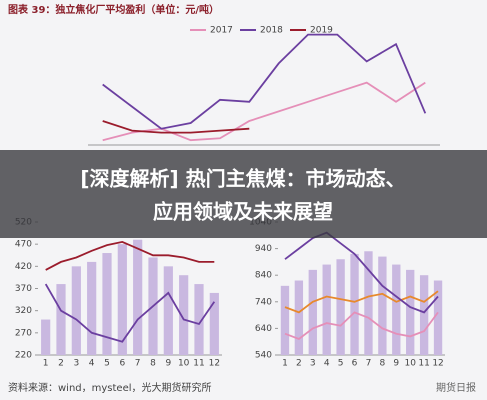 Image resolution: width=487 pixels, height=400 pixels. Describe the element at coordinates (321, 31) in the screenshot. I see `legend-label: 2019` at that location.